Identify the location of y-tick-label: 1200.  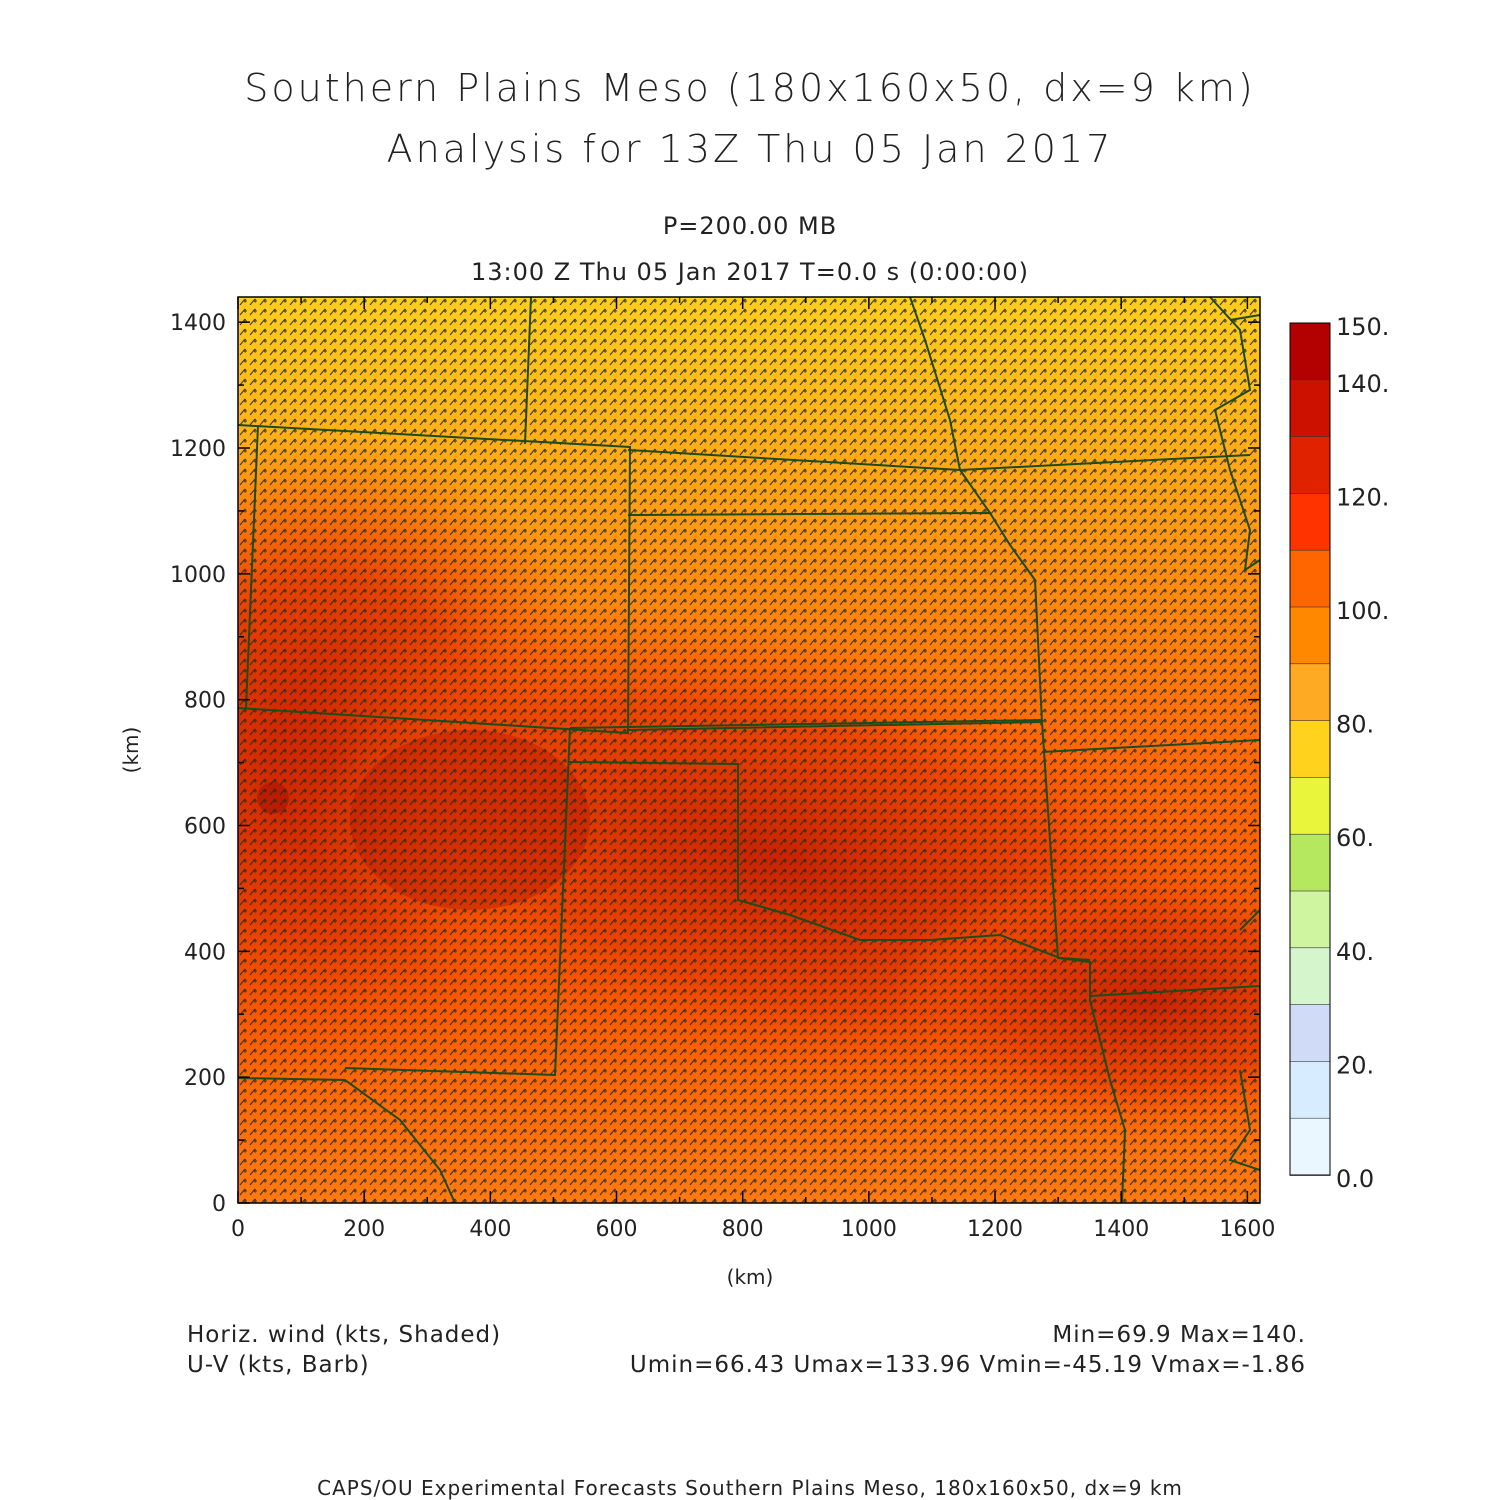
(198, 449).